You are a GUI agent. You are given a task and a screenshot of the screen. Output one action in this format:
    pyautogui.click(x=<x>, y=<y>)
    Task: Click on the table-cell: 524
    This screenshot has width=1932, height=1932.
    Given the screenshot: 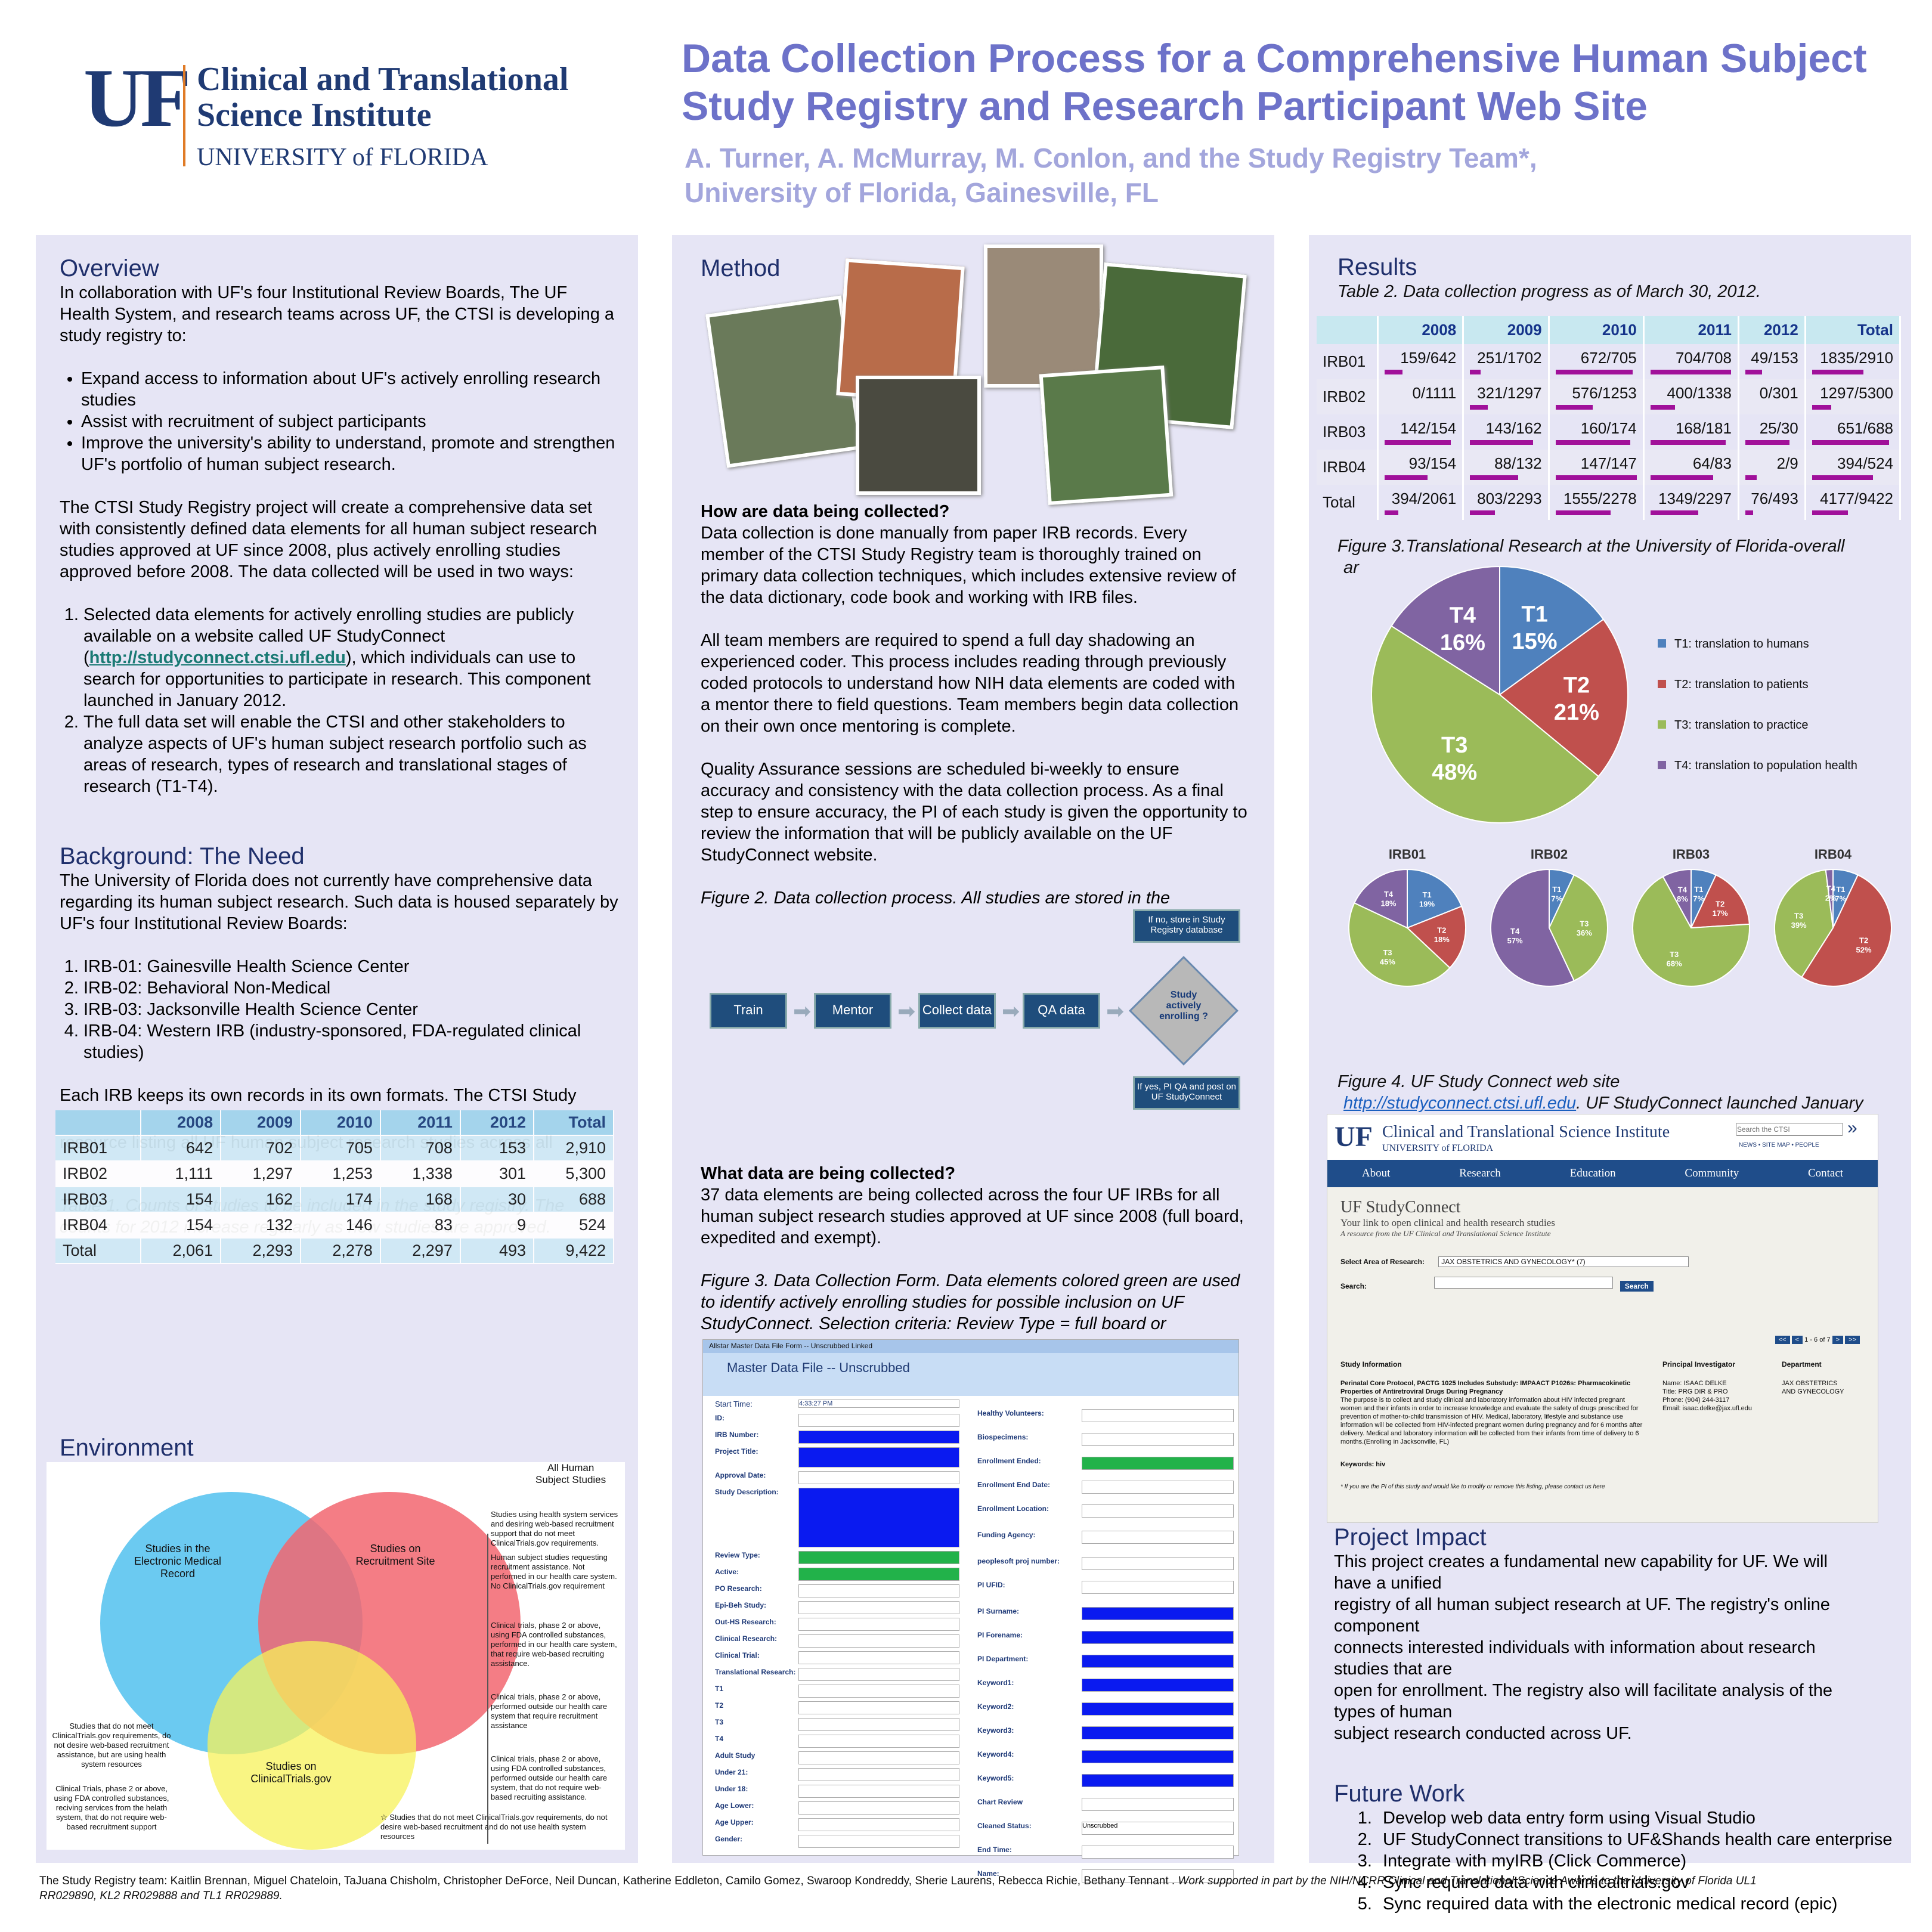 What is the action you would take?
    pyautogui.click(x=574, y=1226)
    